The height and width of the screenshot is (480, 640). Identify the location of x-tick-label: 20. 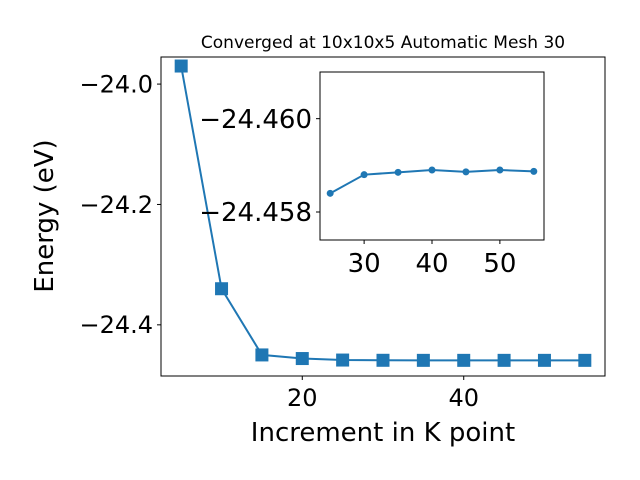
(302, 398).